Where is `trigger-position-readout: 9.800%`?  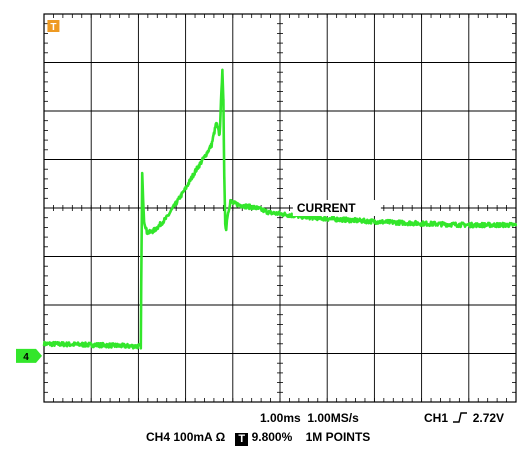 trigger-position-readout: 9.800% is located at coordinates (272, 437).